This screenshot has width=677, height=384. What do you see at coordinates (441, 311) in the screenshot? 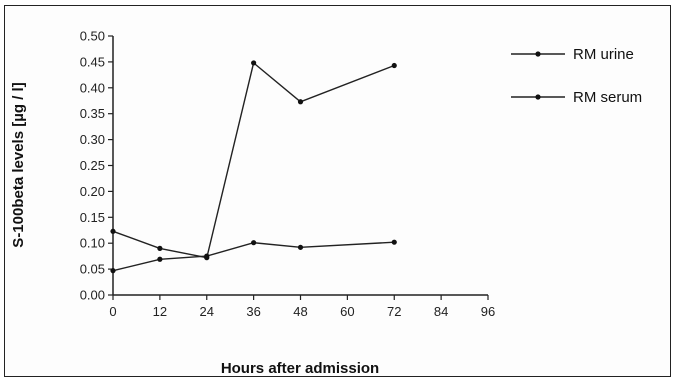
I see `x-tick-label: 84` at bounding box center [441, 311].